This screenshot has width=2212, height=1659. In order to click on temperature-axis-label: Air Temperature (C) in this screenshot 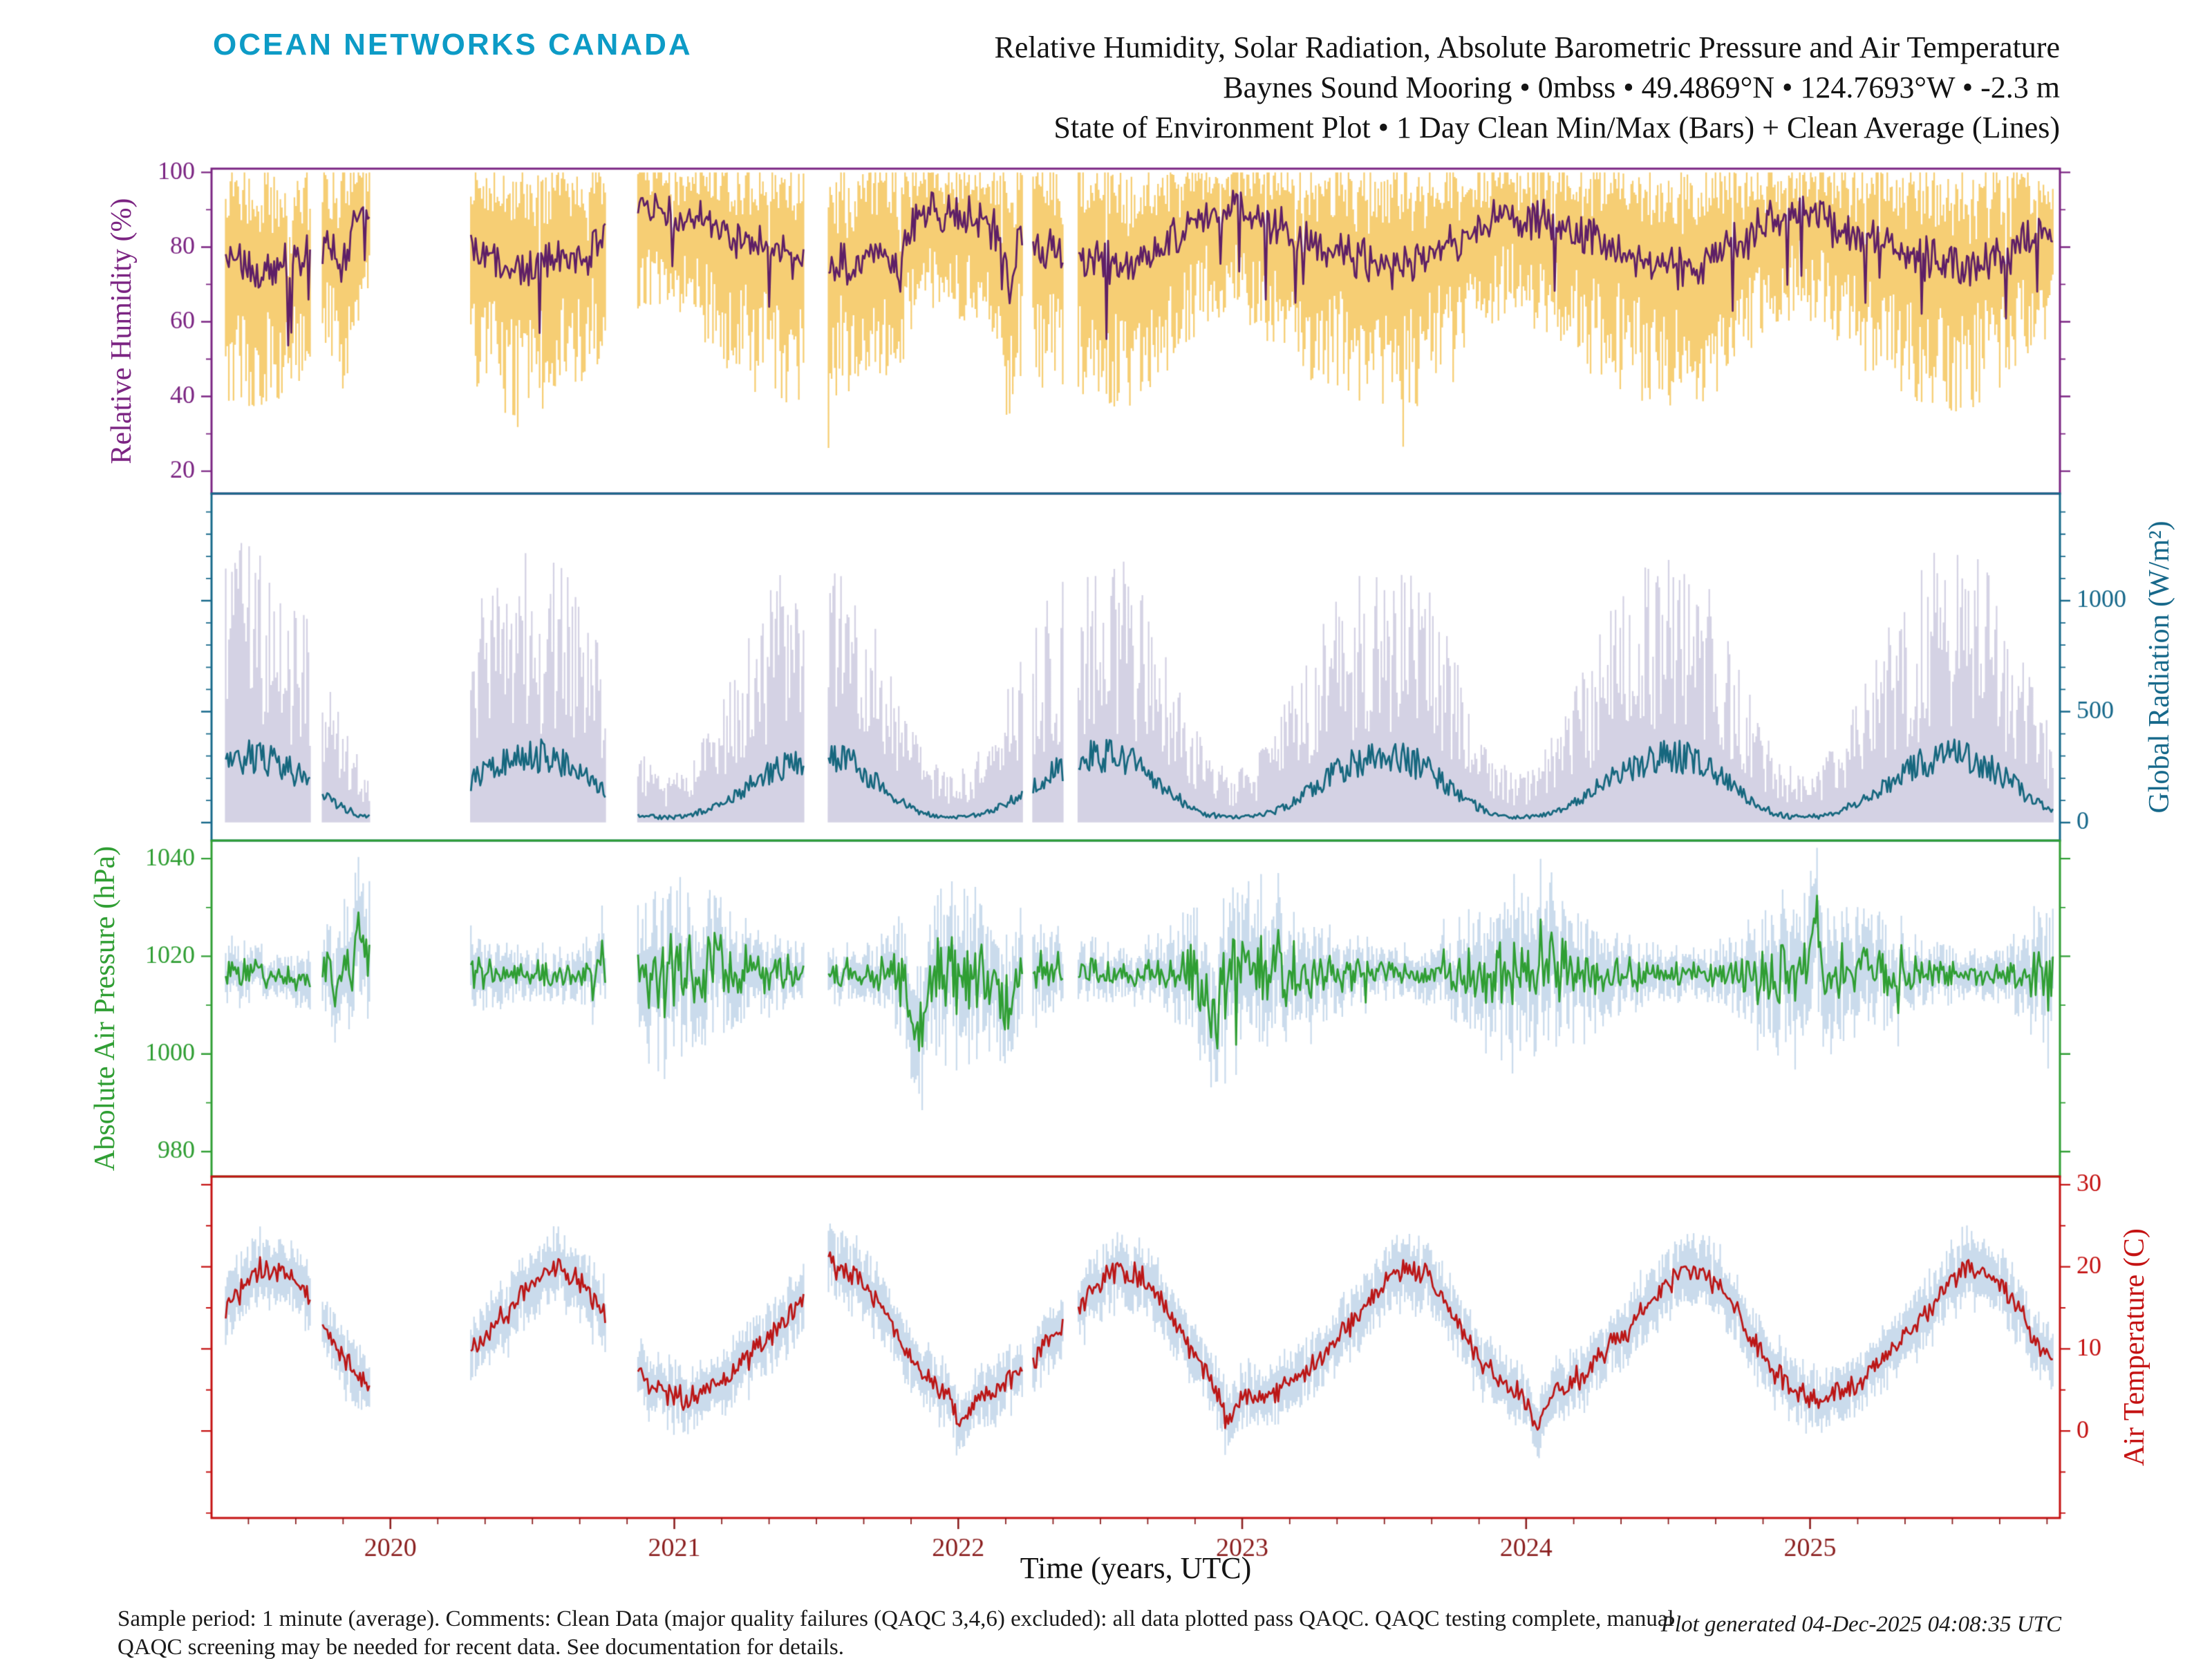, I will do `click(2135, 1347)`.